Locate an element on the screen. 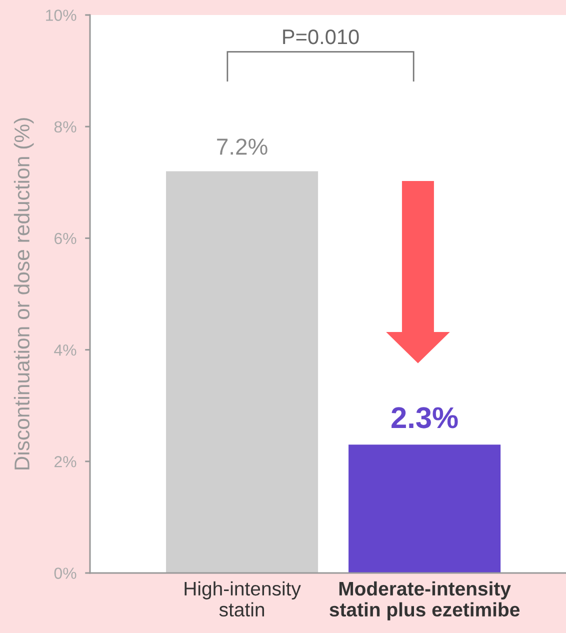 The image size is (566, 633). x-tick-label: High-intensity statin is located at coordinates (242, 599).